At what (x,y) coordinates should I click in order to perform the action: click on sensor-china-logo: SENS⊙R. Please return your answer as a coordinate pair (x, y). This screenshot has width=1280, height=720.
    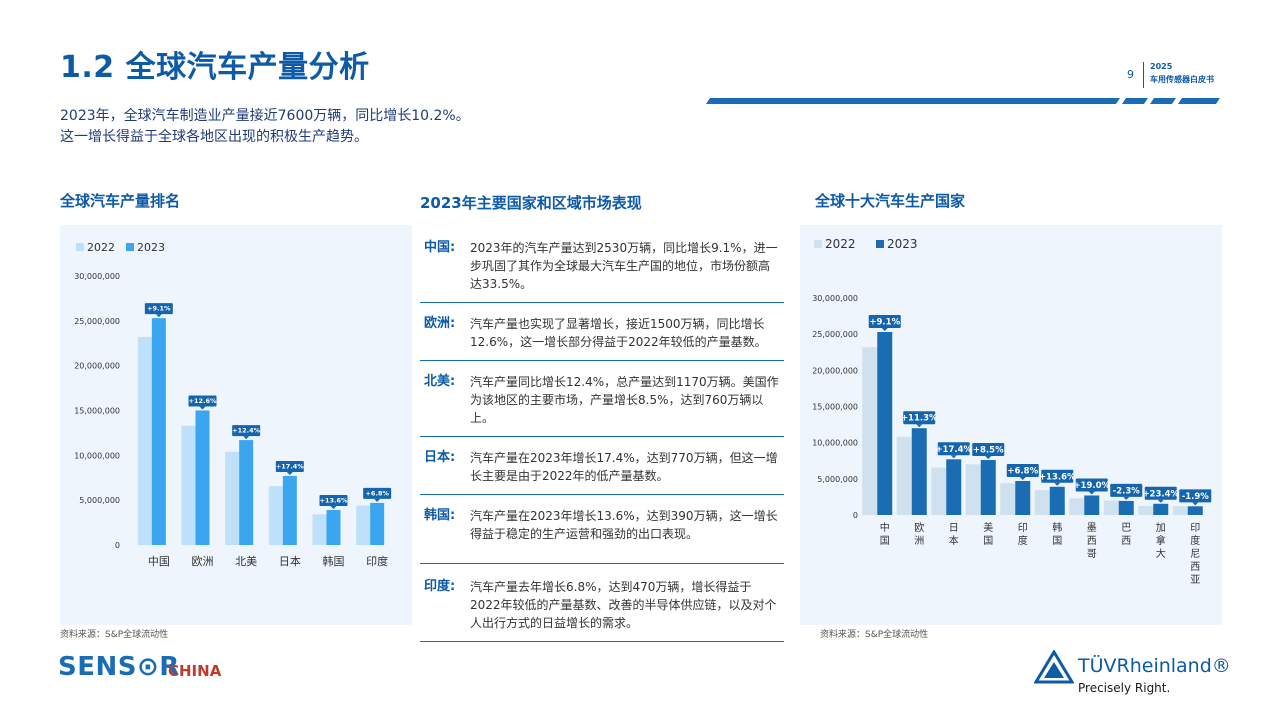
    Looking at the image, I should click on (119, 667).